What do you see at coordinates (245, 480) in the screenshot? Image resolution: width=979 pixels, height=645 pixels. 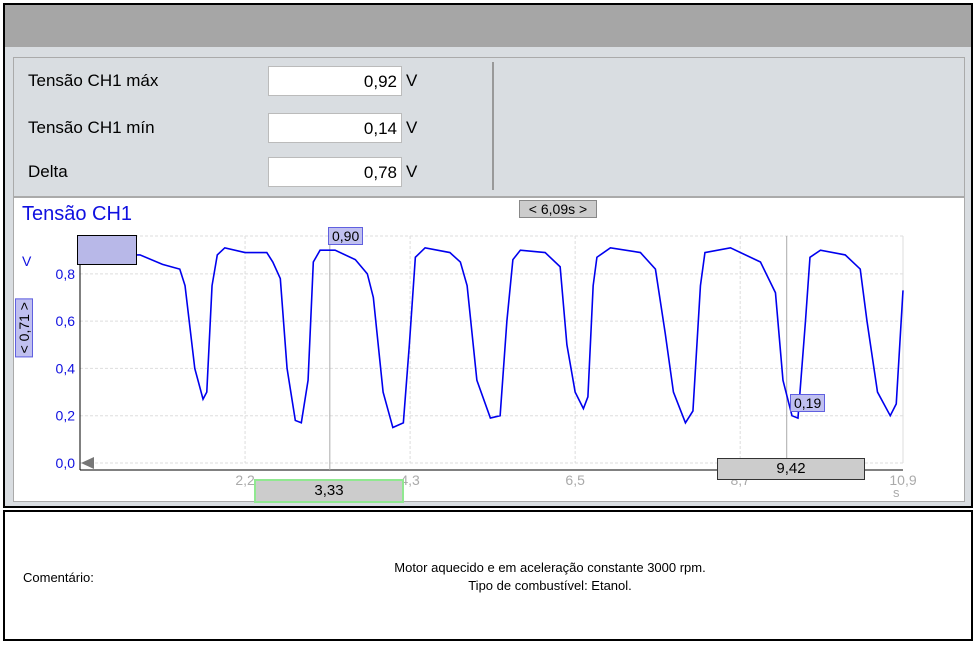 I see `x-tick-label: 2,2` at bounding box center [245, 480].